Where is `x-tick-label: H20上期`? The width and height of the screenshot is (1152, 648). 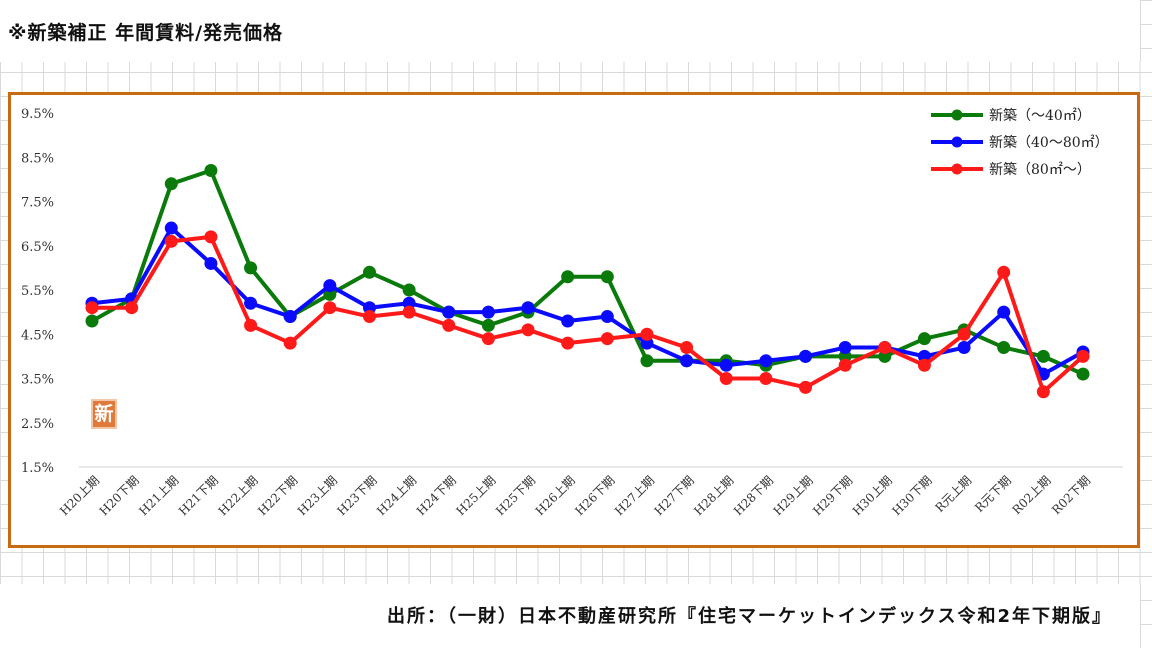
x-tick-label: H20上期 is located at coordinates (79, 495).